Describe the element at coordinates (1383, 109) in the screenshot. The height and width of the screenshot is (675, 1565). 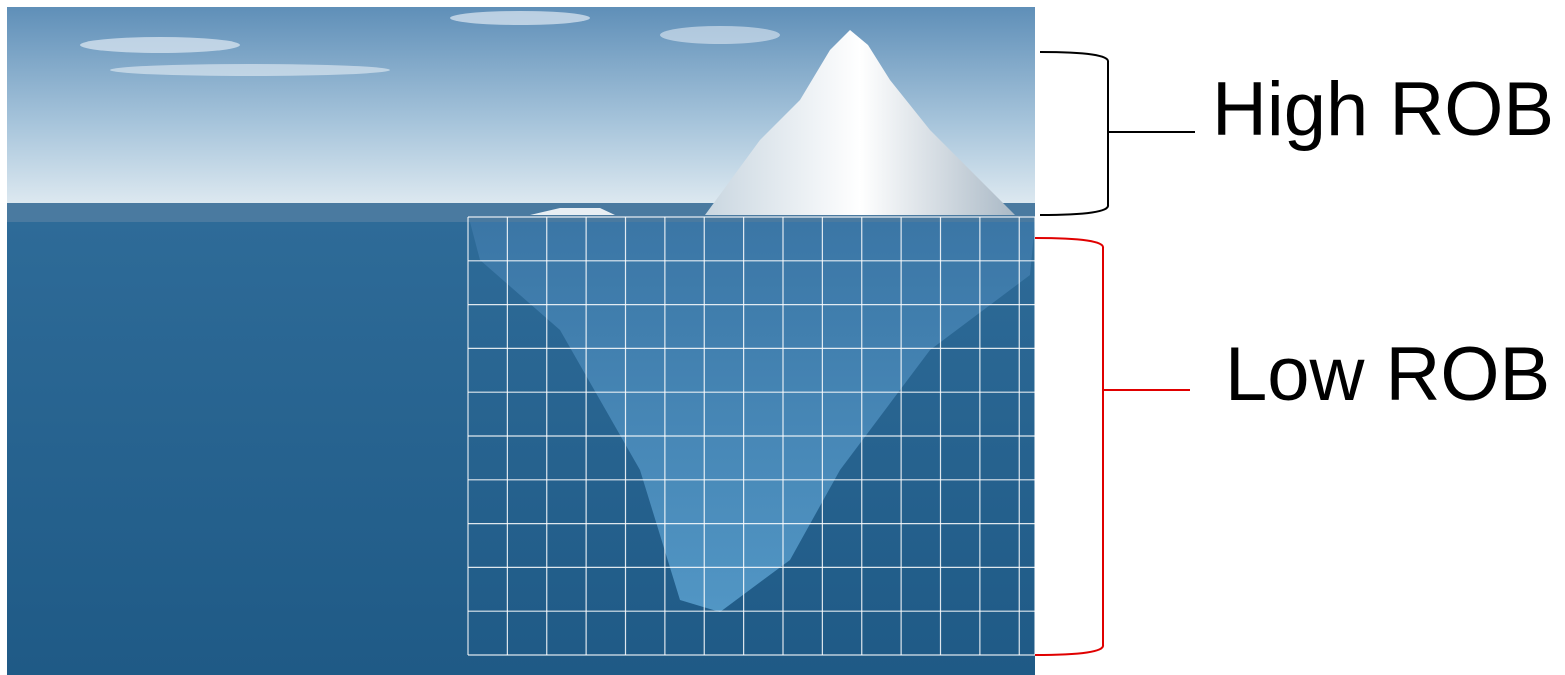
I see `label-high: High ROB` at that location.